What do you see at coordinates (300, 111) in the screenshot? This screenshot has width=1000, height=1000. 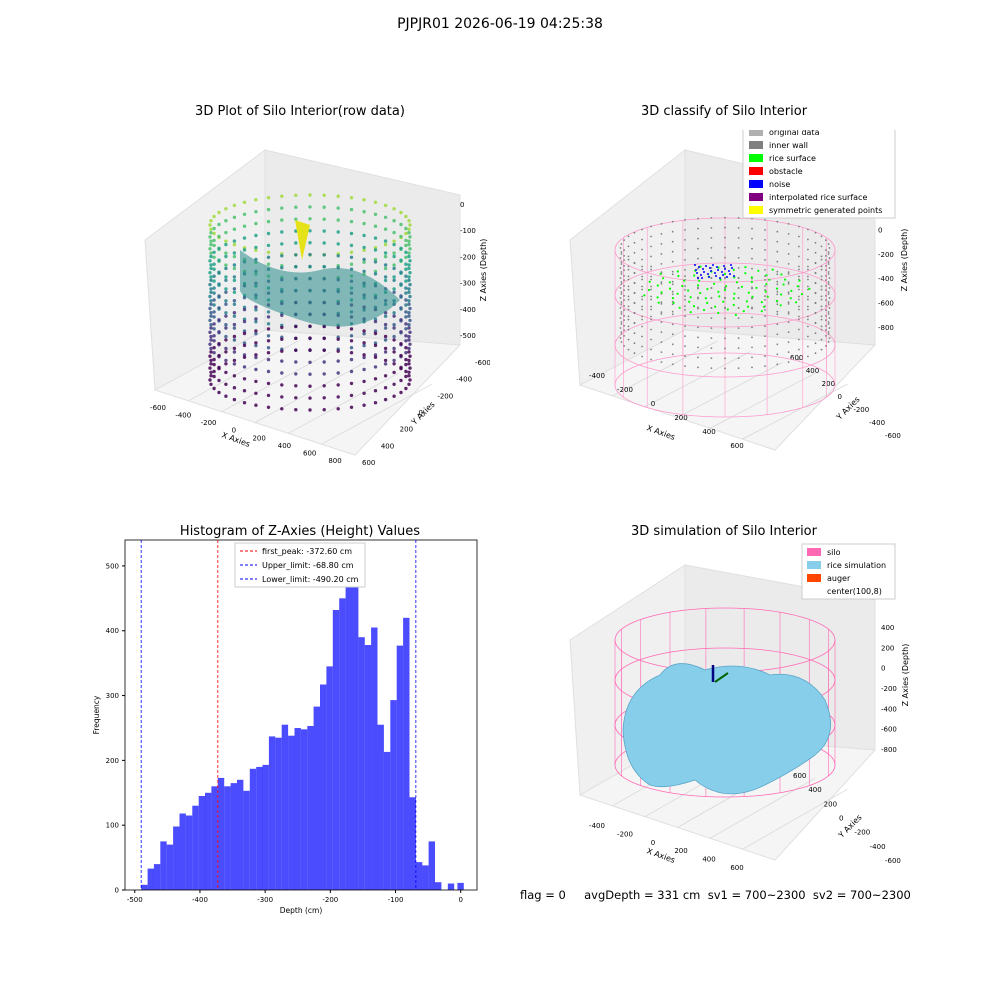 I see `raw-plot-title: 3D Plot of Silo Interior(row data)` at bounding box center [300, 111].